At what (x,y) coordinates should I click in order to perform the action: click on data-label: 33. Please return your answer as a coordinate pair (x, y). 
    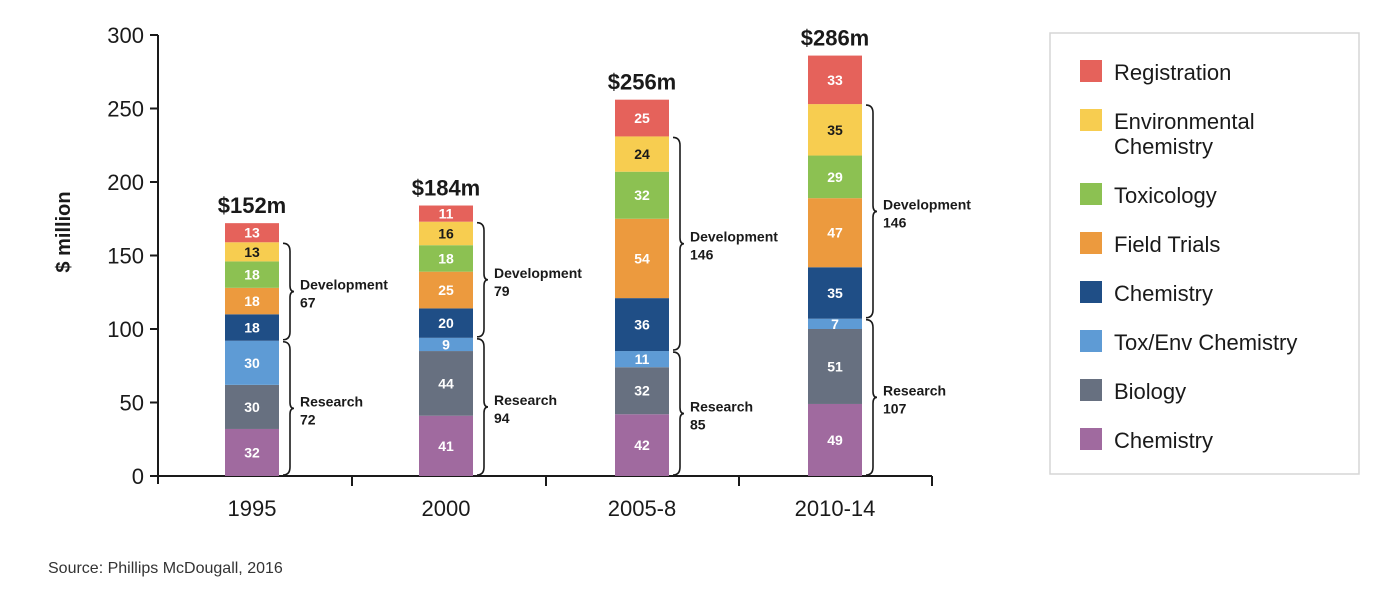
    Looking at the image, I should click on (835, 80).